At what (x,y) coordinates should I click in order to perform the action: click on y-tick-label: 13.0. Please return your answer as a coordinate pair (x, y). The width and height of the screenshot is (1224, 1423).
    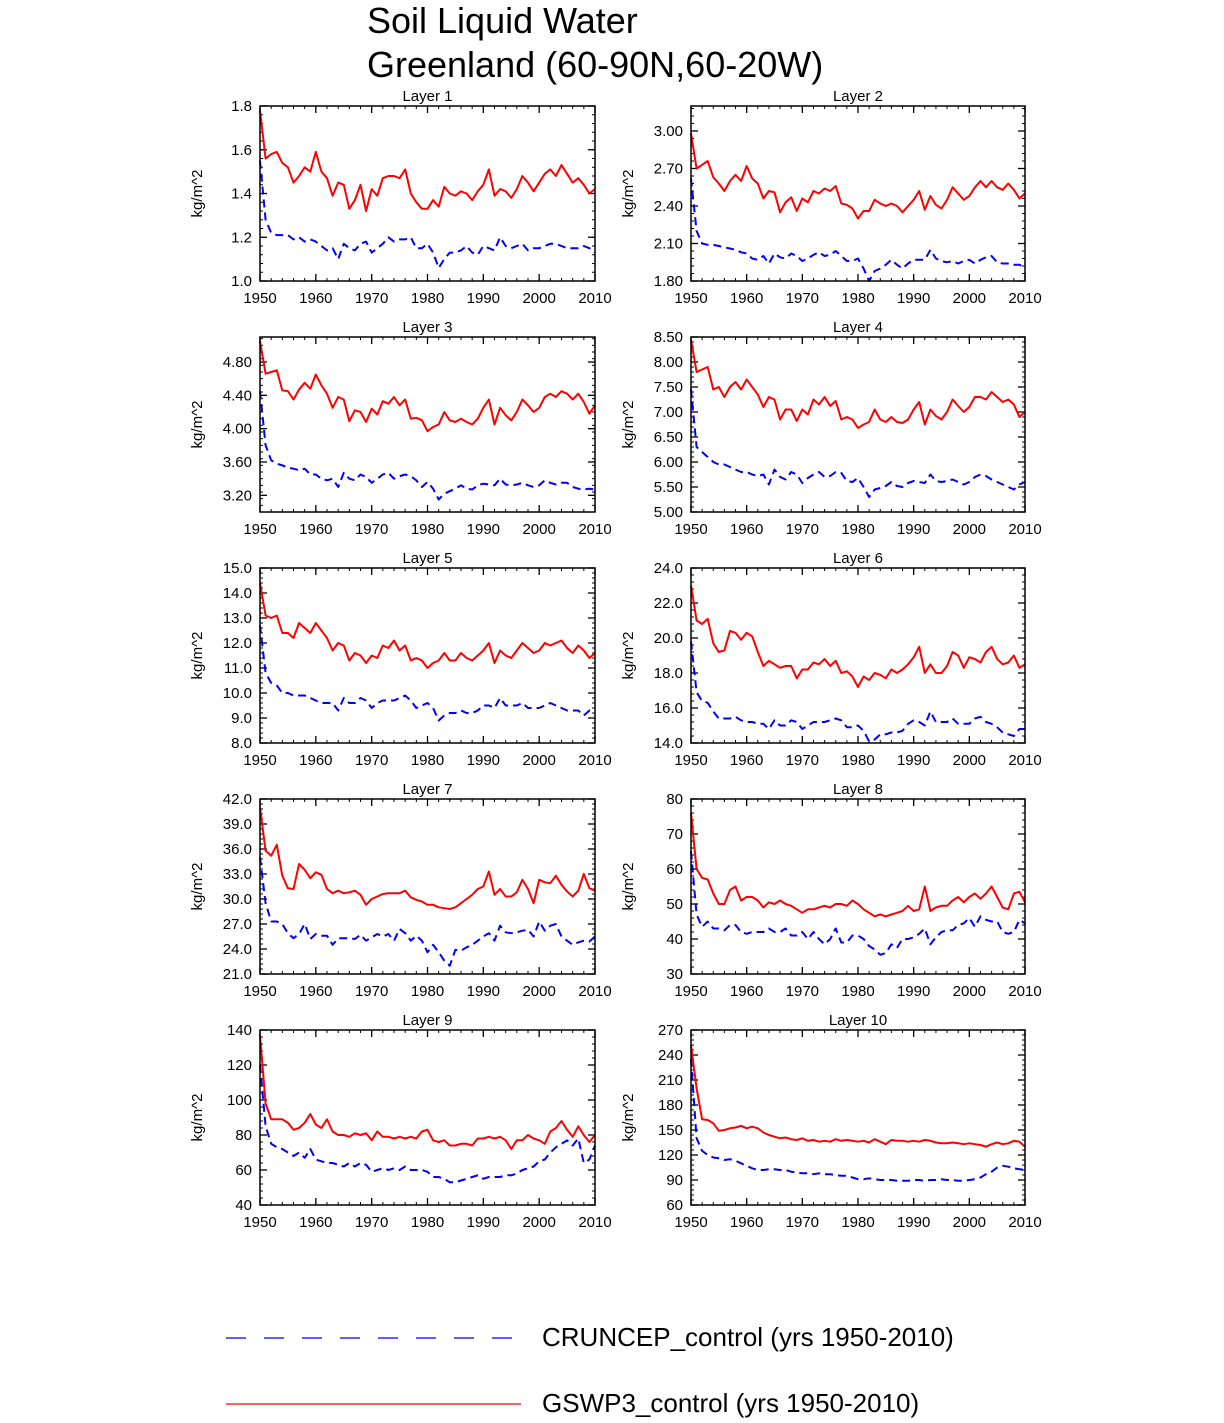
    Looking at the image, I should click on (237, 618).